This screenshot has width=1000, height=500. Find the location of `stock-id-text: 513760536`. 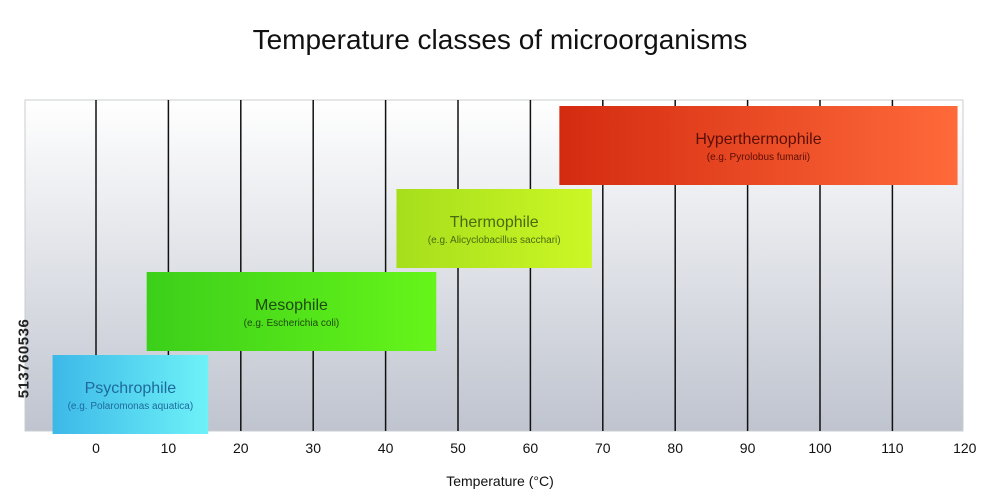

stock-id-text: 513760536 is located at coordinates (24, 358).